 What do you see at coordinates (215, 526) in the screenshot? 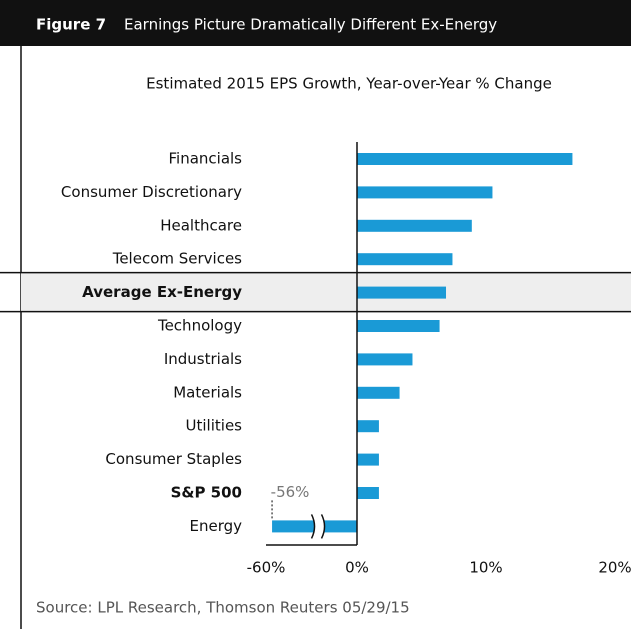
I see `y-tick-label: Energy` at bounding box center [215, 526].